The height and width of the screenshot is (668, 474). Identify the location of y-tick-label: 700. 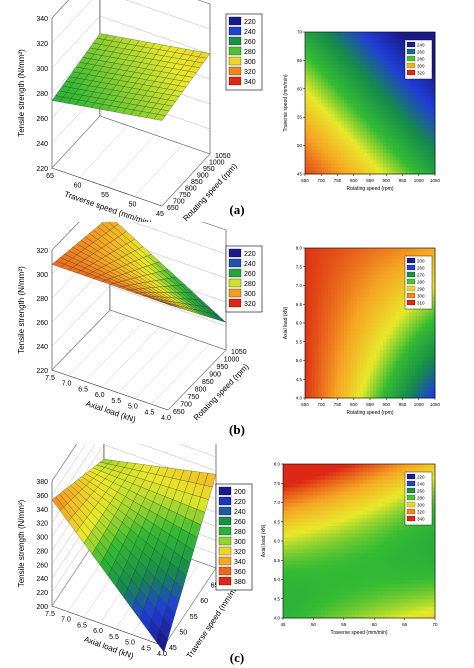
(186, 405).